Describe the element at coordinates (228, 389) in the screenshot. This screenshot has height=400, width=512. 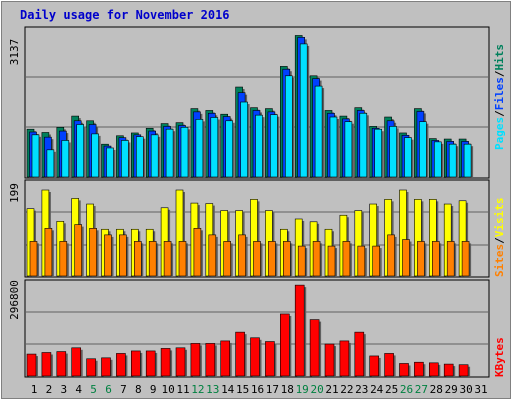
I see `day-label-14: 14` at that location.